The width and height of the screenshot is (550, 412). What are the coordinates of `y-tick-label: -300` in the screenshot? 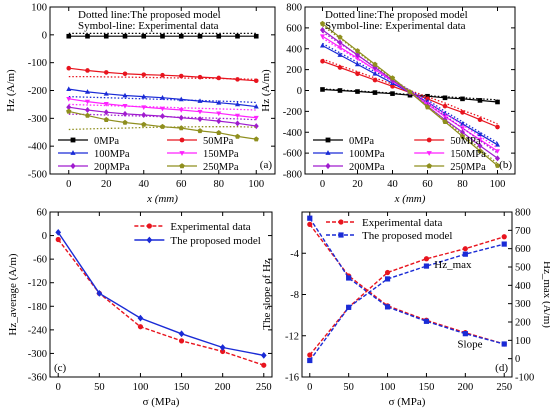 It's located at (37, 354).